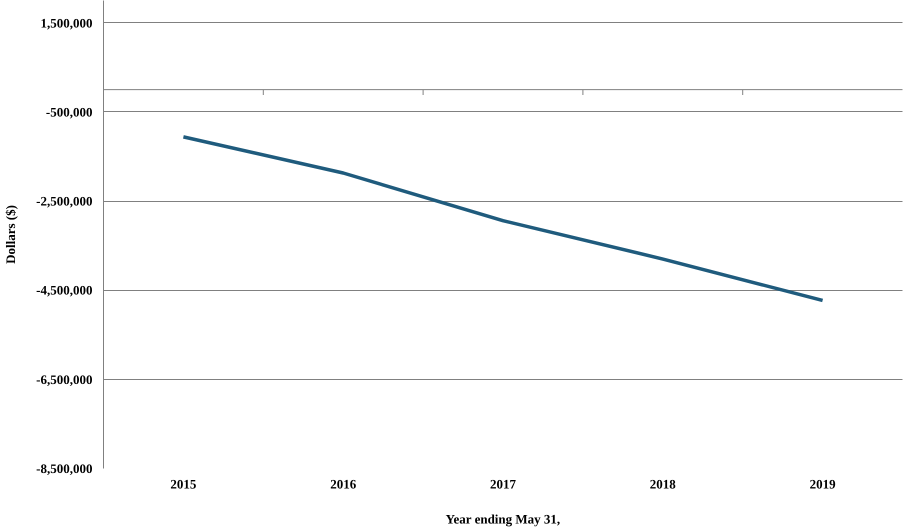  I want to click on x-tick-label: 2015, so click(183, 484).